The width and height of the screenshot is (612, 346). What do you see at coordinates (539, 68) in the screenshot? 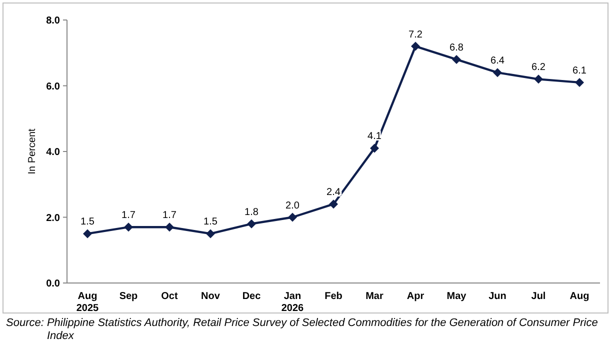
I see `text: 6.2` at bounding box center [539, 68].